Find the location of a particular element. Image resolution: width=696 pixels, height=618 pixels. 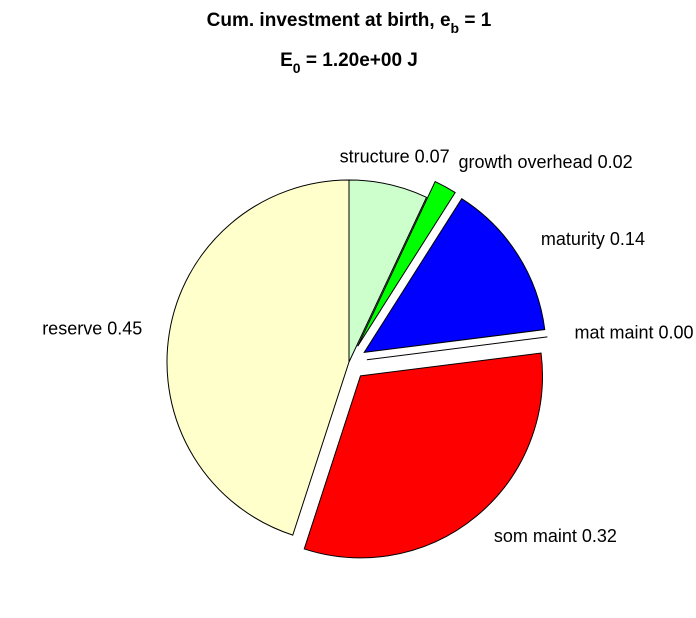

subtitle-subscript: 0 is located at coordinates (297, 68).